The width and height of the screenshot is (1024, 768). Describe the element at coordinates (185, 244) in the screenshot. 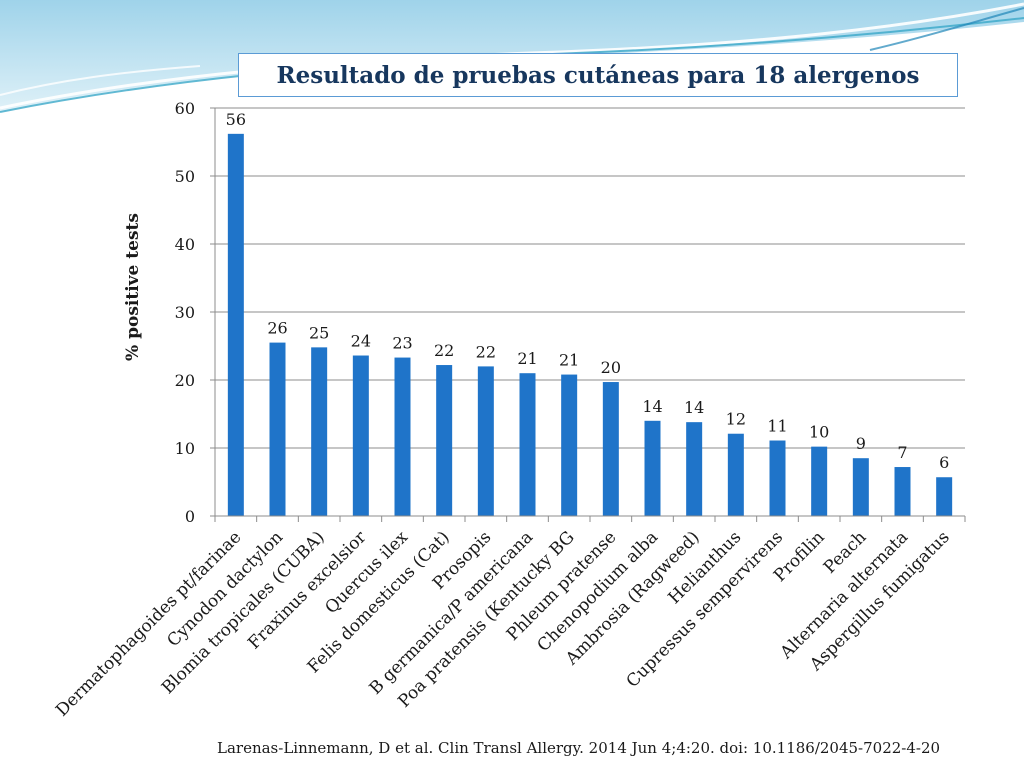

I see `y-tick-label: 40` at that location.